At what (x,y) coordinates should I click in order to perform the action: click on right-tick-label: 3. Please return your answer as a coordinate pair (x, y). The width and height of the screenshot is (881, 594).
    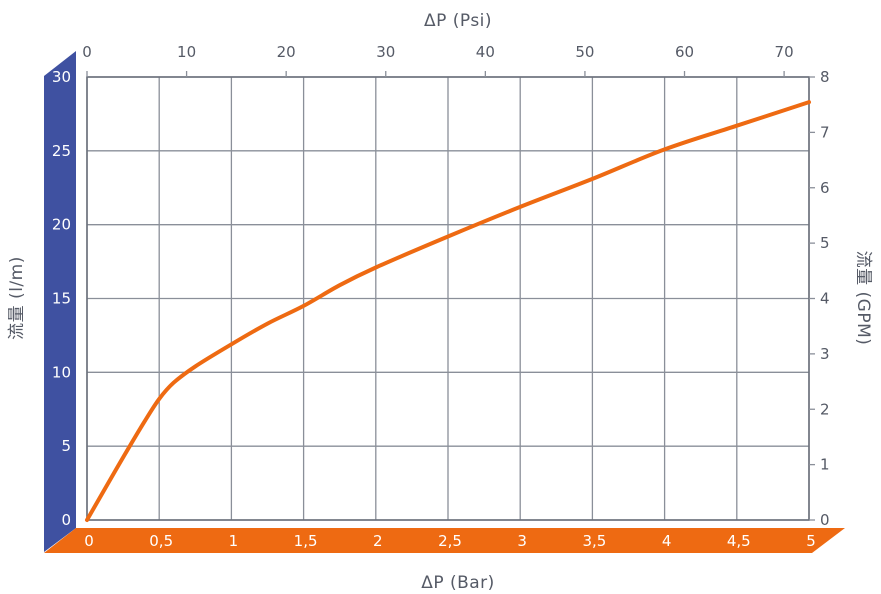
    Looking at the image, I should click on (825, 354).